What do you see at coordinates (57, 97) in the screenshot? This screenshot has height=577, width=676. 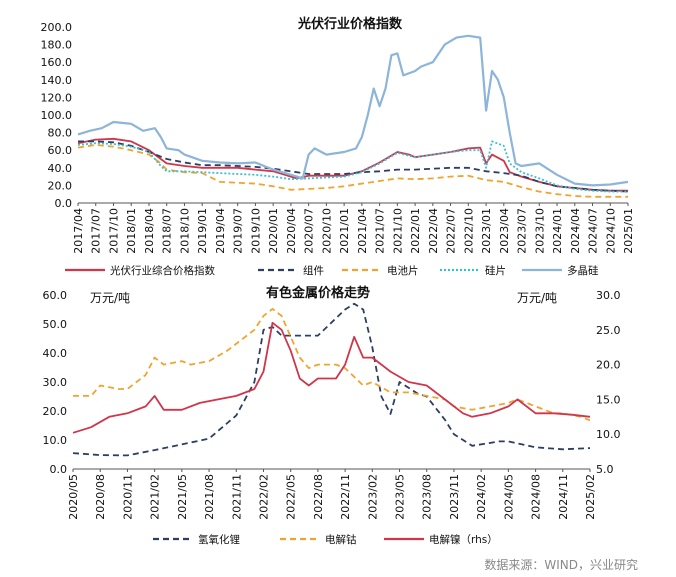 I see `y-tick-label: 120.0` at bounding box center [57, 97].